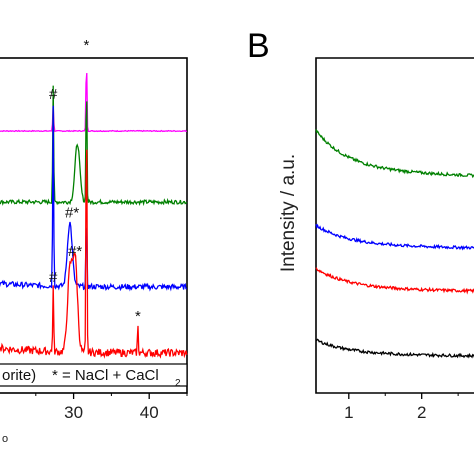  I want to click on panel-a-annotations: * # #* # #* *, so click(95, 181).